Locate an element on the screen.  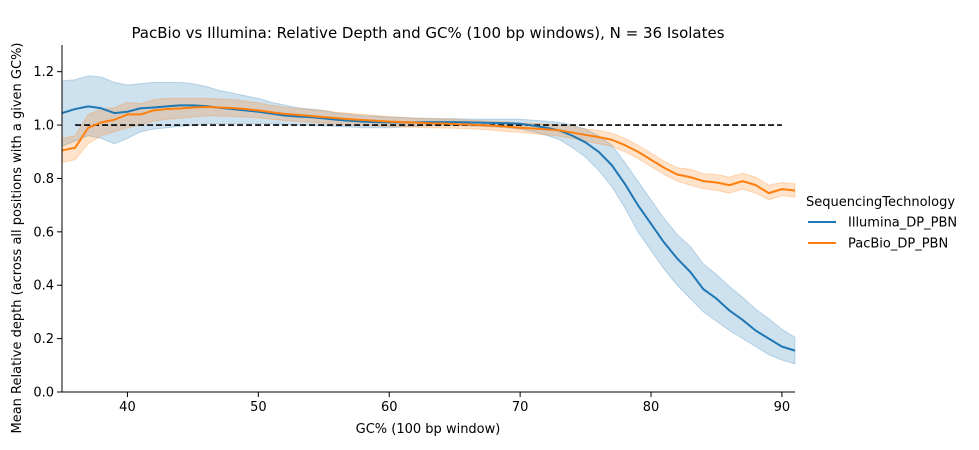
y-axis: 0.0 0.2 0.4 0.6 0.8 1.0 1.2 is located at coordinates (48, 223).